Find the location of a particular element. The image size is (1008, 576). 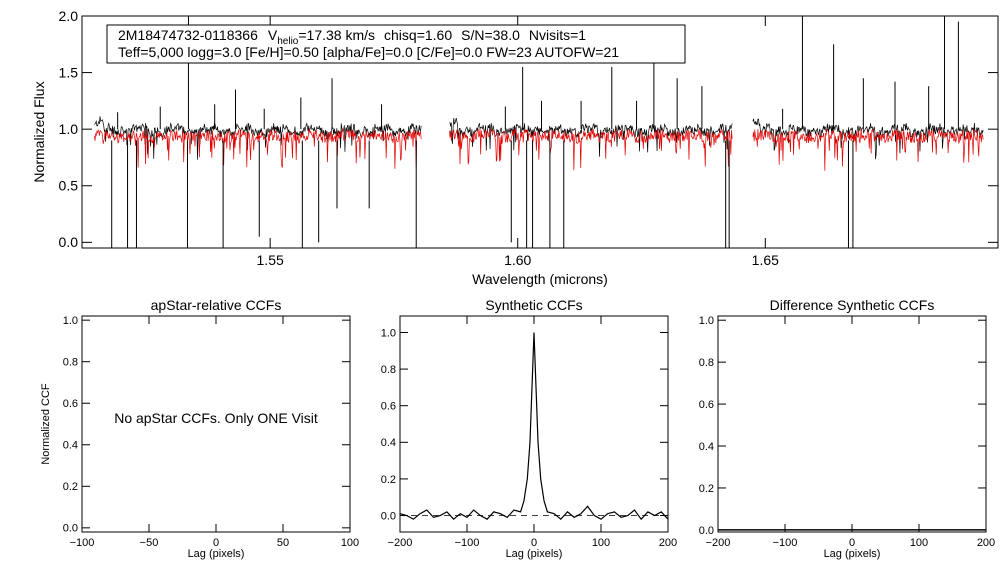

synthetic-ccf-y-tick-label: 0.8 is located at coordinates (388, 370).